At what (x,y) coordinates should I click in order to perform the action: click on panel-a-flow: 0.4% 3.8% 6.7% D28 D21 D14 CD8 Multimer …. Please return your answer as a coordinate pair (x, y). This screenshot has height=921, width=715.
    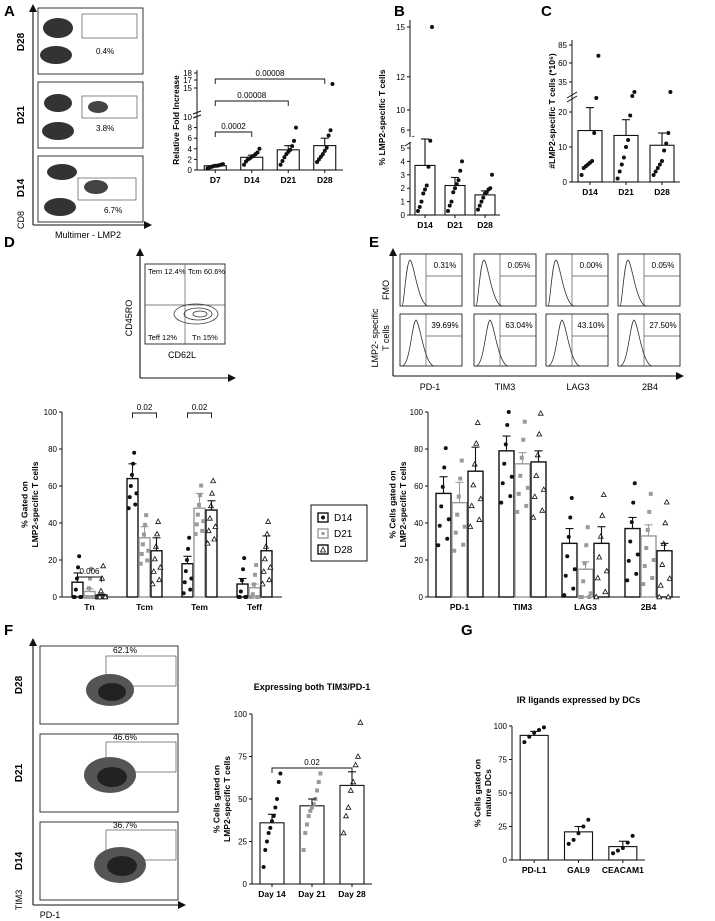
    Looking at the image, I should click on (84, 122).